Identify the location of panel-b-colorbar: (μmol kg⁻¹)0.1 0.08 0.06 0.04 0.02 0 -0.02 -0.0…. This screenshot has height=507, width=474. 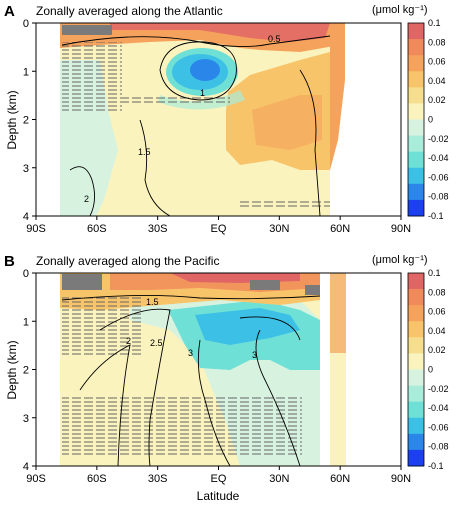
(410, 362).